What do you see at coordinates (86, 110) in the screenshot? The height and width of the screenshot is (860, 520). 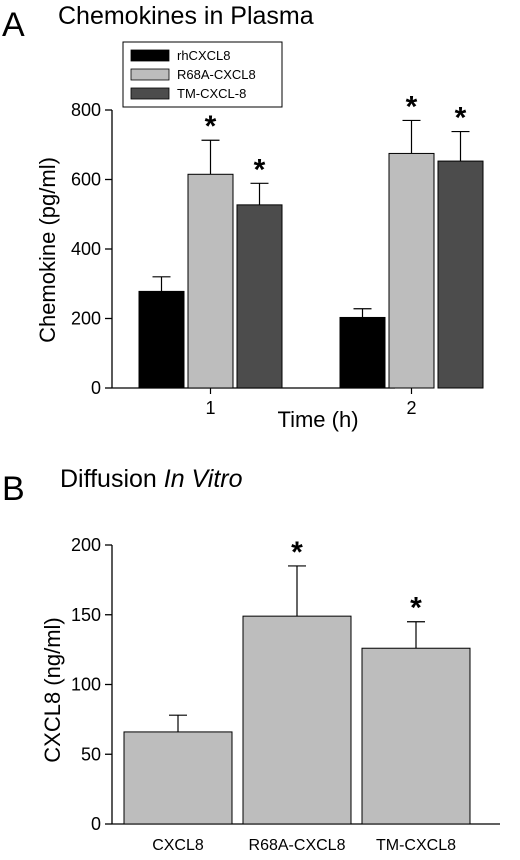 I see `chart-a-ytick-label: 800` at bounding box center [86, 110].